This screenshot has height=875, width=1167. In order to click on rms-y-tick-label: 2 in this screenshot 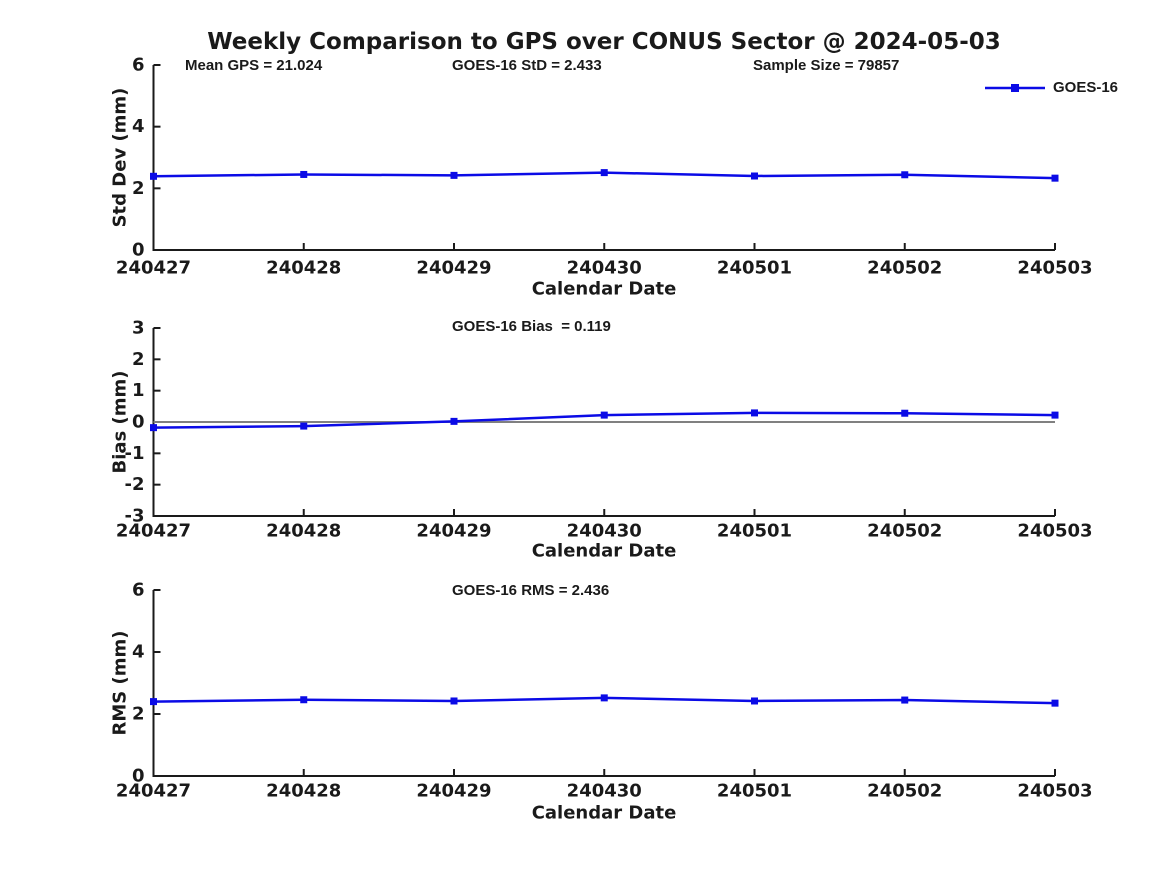, I will do `click(138, 714)`.